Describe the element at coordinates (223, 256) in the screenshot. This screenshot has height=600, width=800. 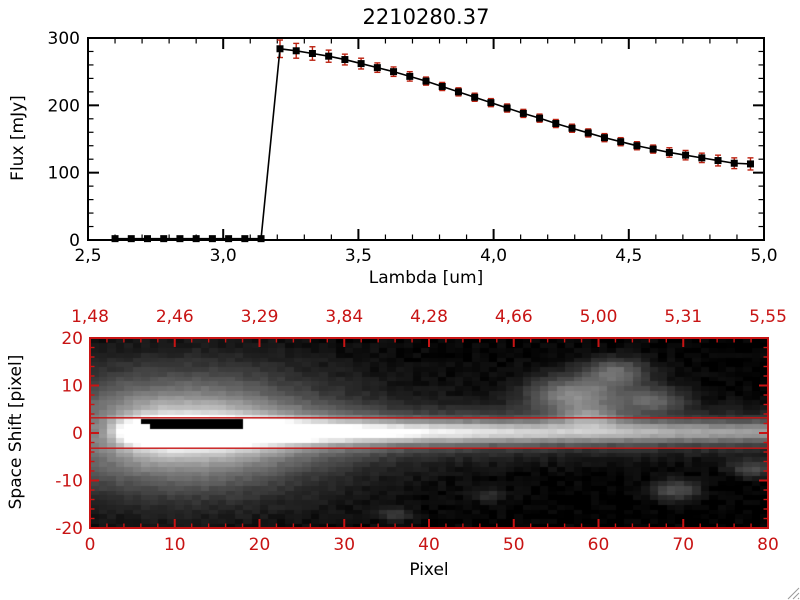
I see `svg-text: 3,0` at that location.